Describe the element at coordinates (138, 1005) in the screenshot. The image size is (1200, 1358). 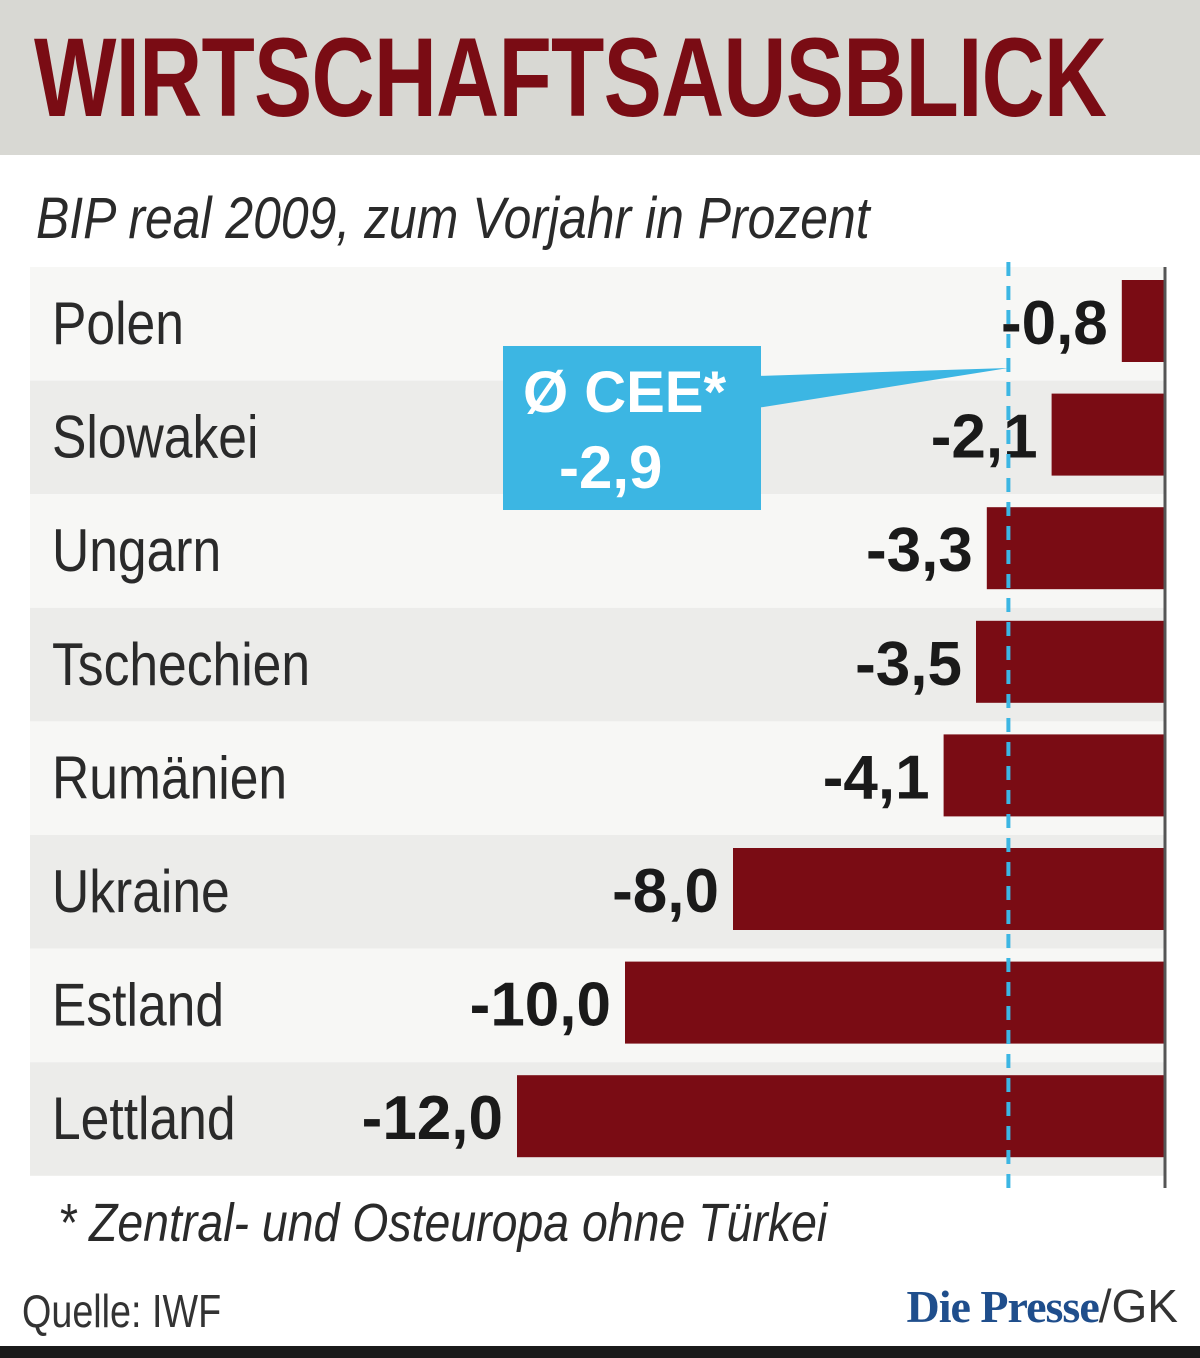
I see `category-label: Estland` at that location.